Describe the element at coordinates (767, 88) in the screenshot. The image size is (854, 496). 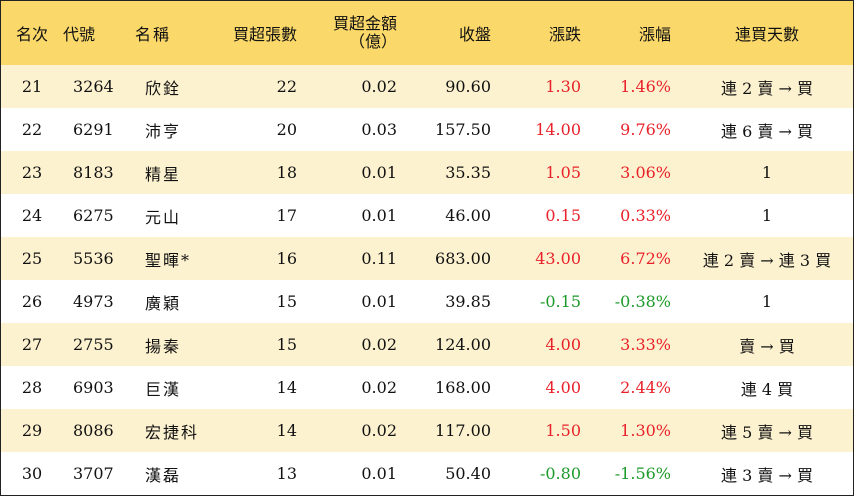
I see `cell-days: 連 2 賣 → 買` at that location.